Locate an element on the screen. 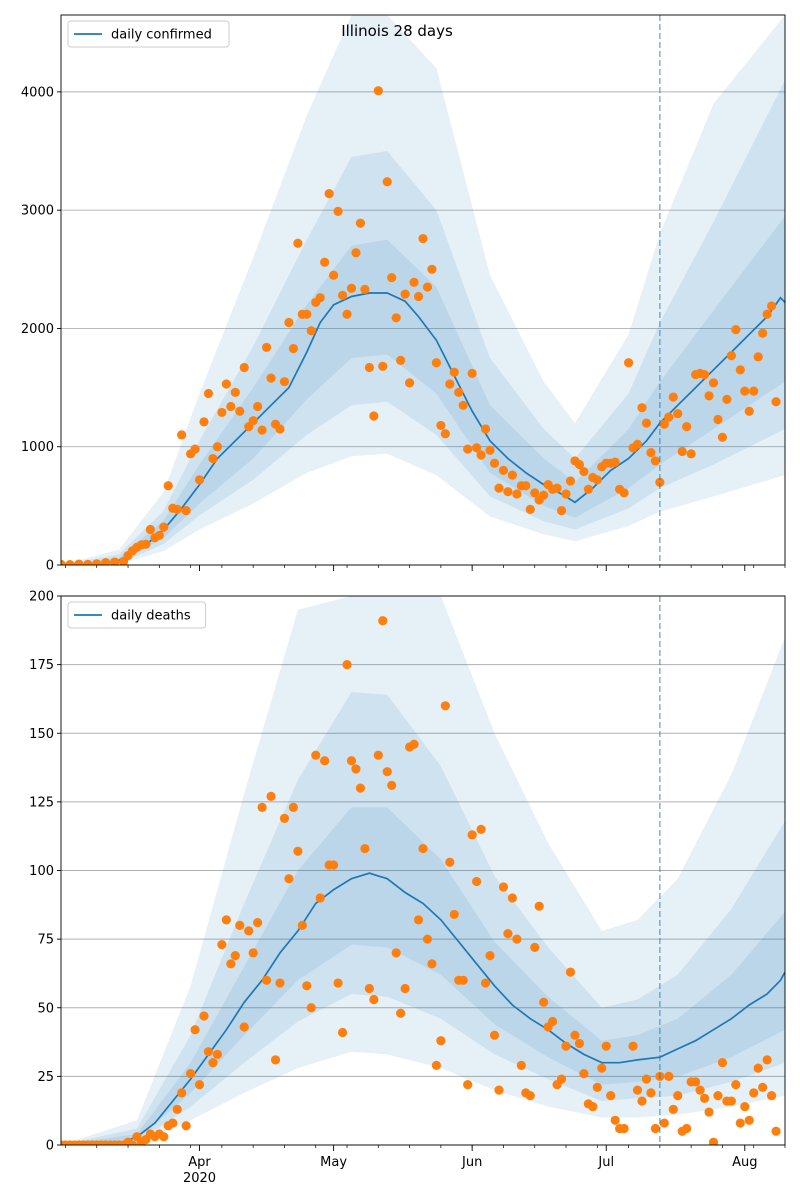  y-tick-label: 125 is located at coordinates (41, 802).